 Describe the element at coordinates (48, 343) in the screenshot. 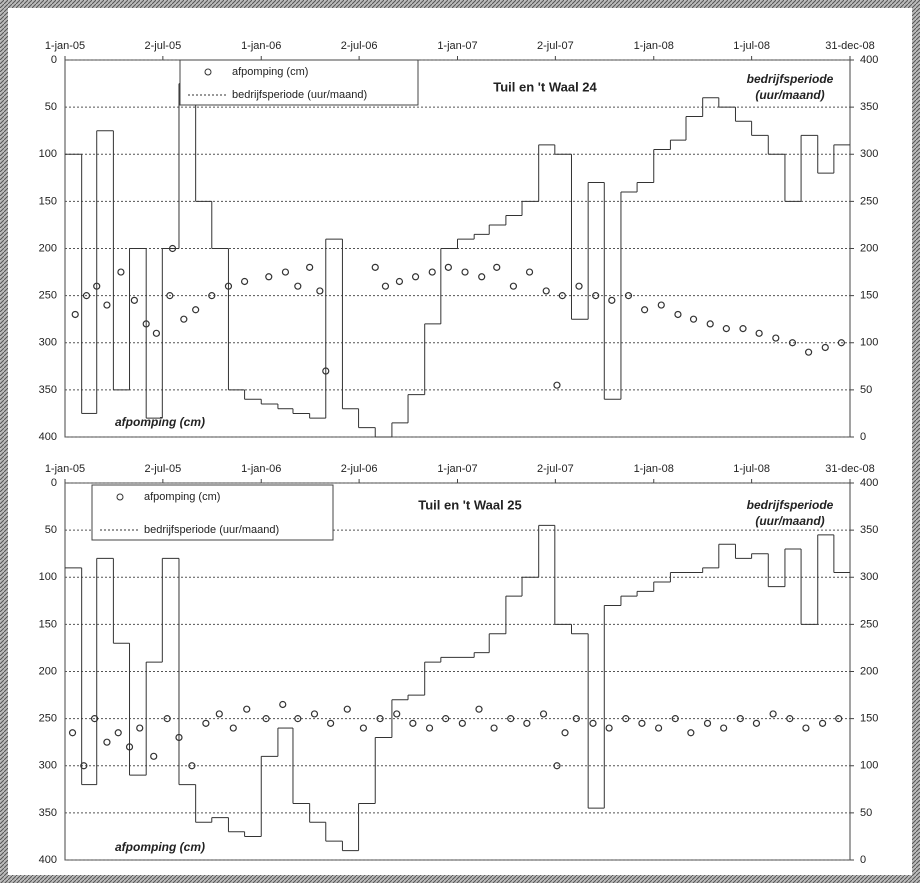

I see `y-tick-label: 300` at that location.